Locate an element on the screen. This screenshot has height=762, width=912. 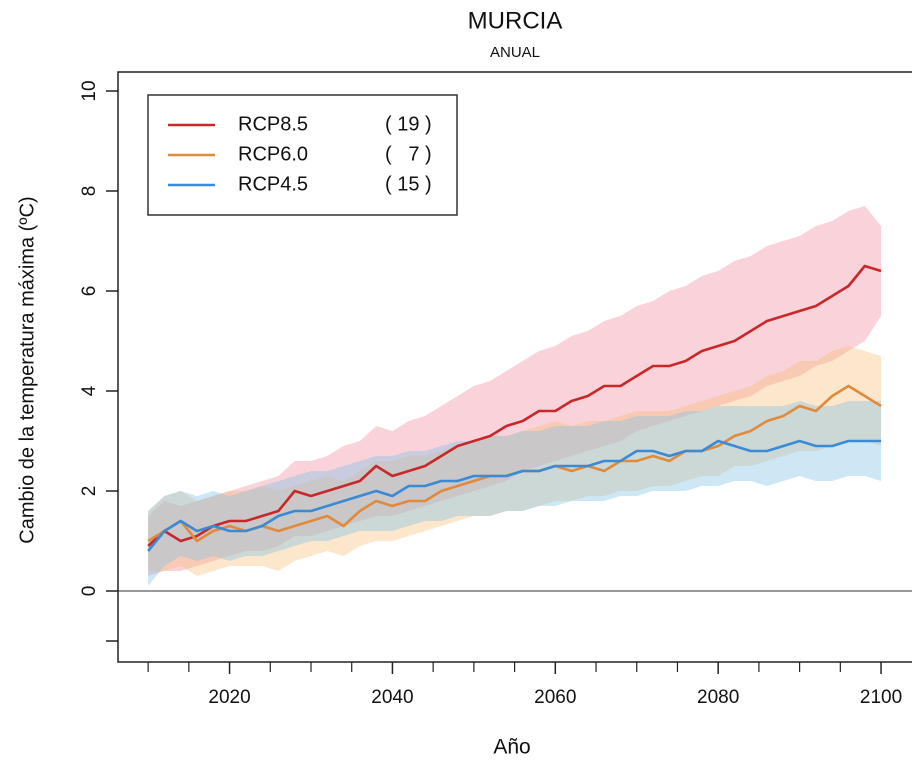
legend-label: RCP4.5 is located at coordinates (273, 184).